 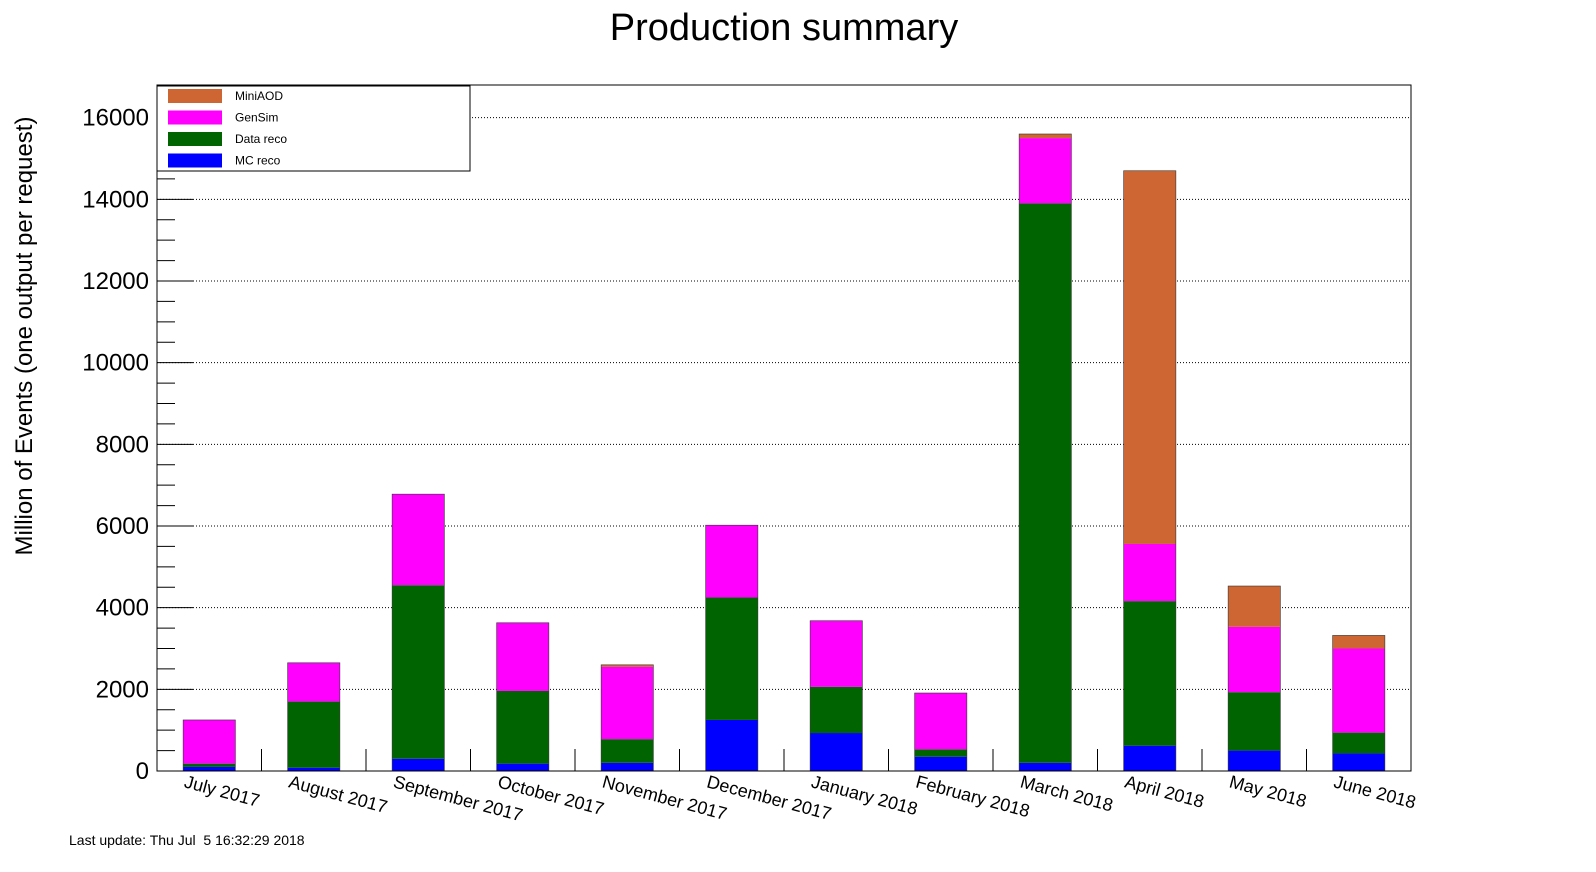 What do you see at coordinates (973, 797) in the screenshot?
I see `x-tick-label-8: February 2018` at bounding box center [973, 797].